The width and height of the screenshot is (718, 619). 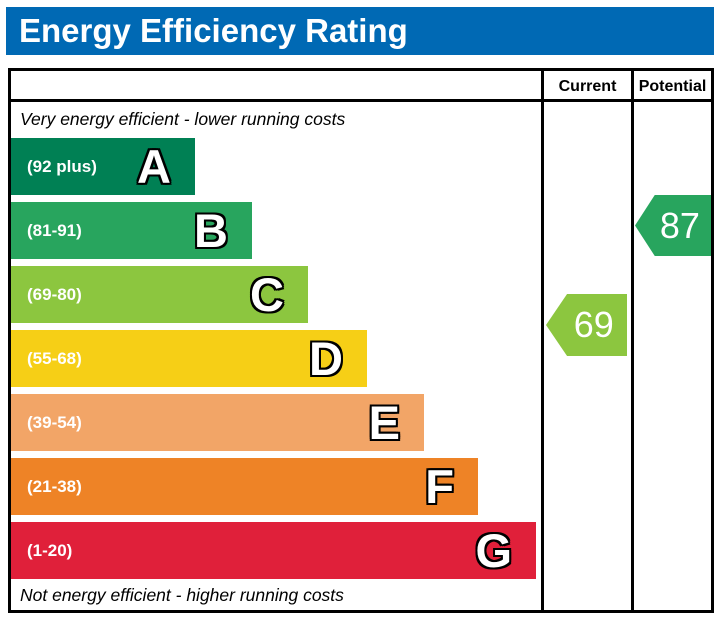 I want to click on band-range-label: (39-54), so click(x=54, y=422).